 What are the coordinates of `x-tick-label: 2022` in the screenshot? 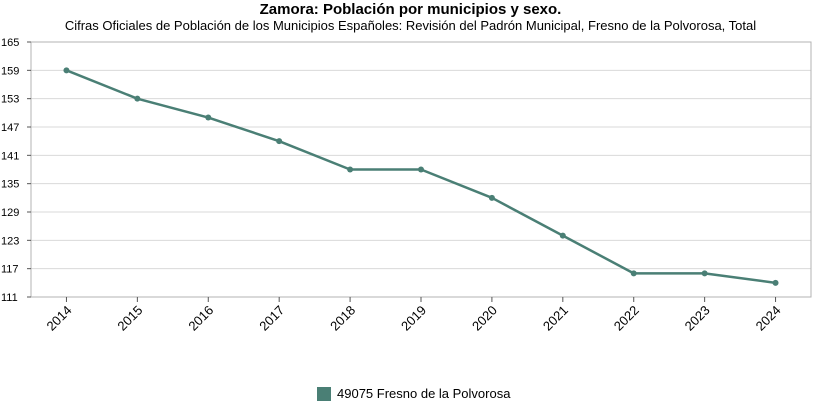 It's located at (626, 318).